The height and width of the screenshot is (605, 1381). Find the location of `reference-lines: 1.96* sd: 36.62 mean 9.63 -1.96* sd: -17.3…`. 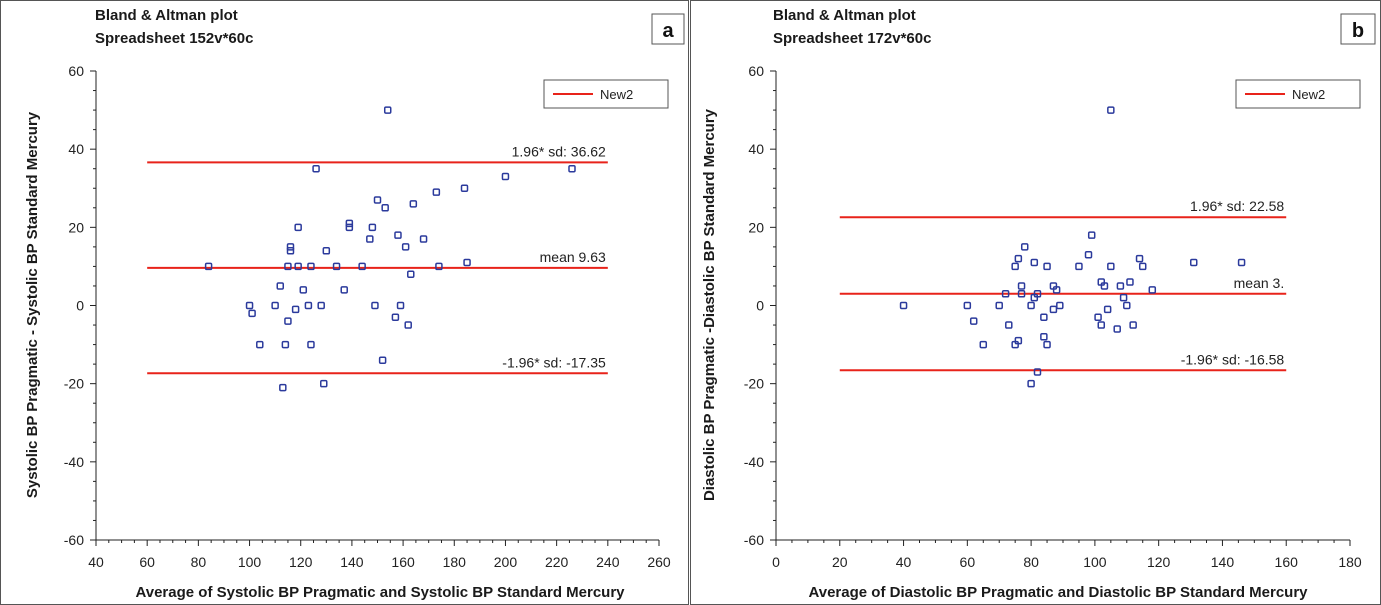

reference-lines: 1.96* sd: 36.62 mean 9.63 -1.96* sd: -17.3… is located at coordinates (377, 259).